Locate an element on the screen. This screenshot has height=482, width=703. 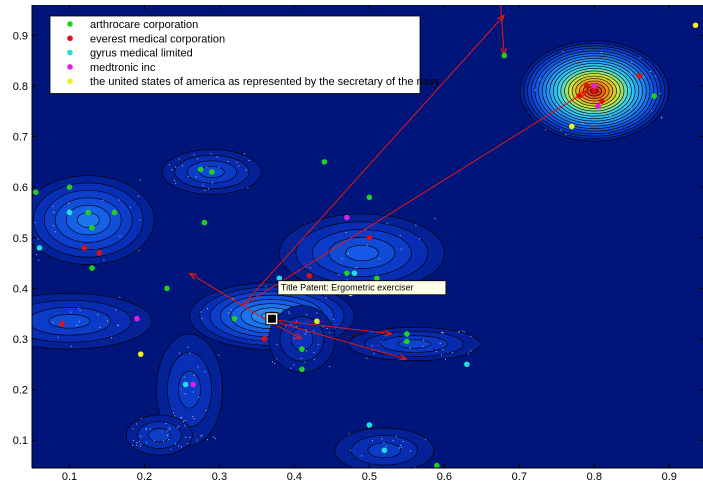
y-tick-label: 0.5 is located at coordinates (20, 239).